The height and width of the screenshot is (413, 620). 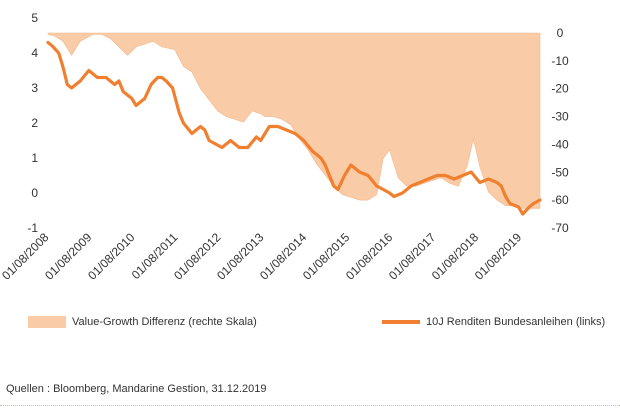 What do you see at coordinates (164, 322) in the screenshot?
I see `legend-label-area: Value-Growth Differenz (rechte Skala)` at bounding box center [164, 322].